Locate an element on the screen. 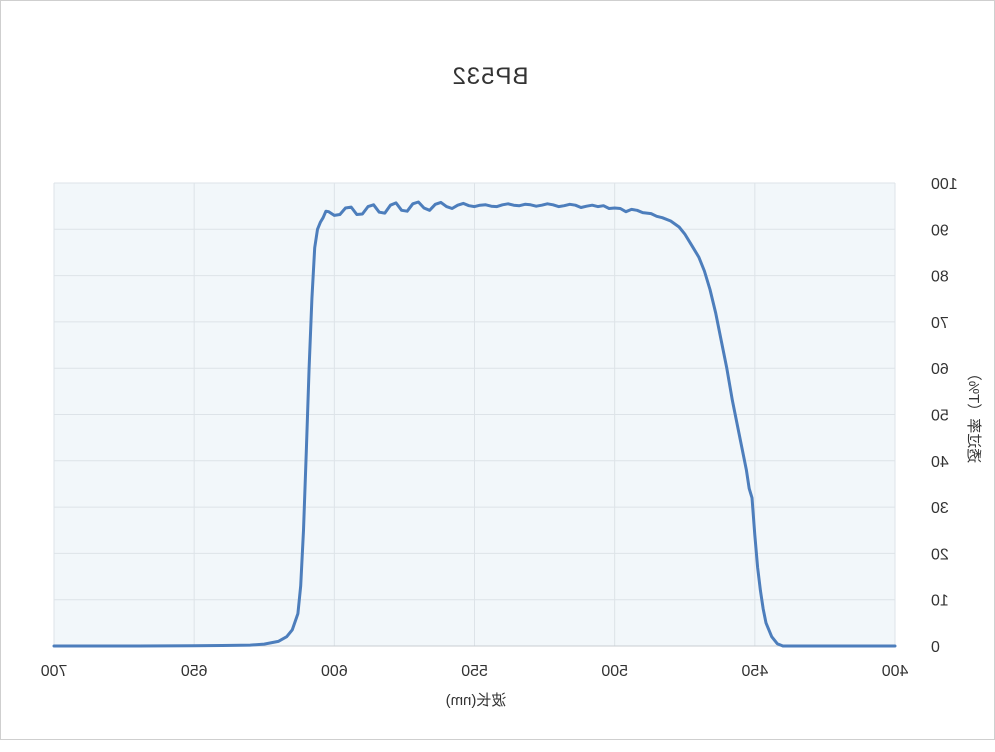  chart-title: BP532 is located at coordinates (489, 76).